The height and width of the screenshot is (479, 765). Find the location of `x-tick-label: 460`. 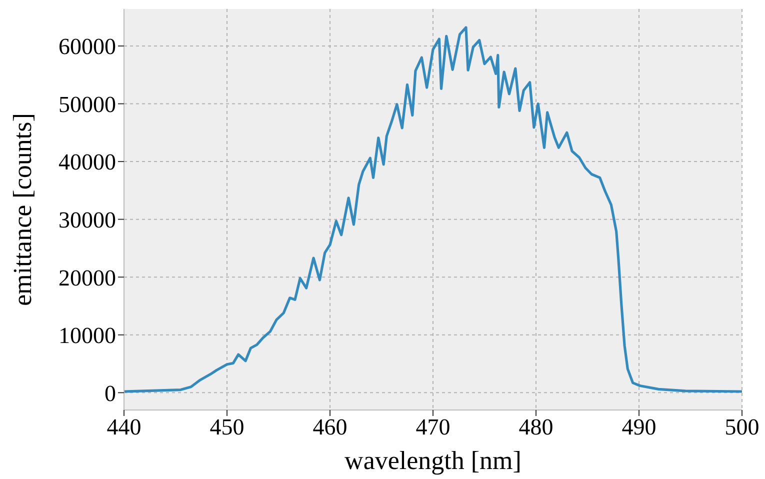

x-tick-label: 460 is located at coordinates (330, 427).